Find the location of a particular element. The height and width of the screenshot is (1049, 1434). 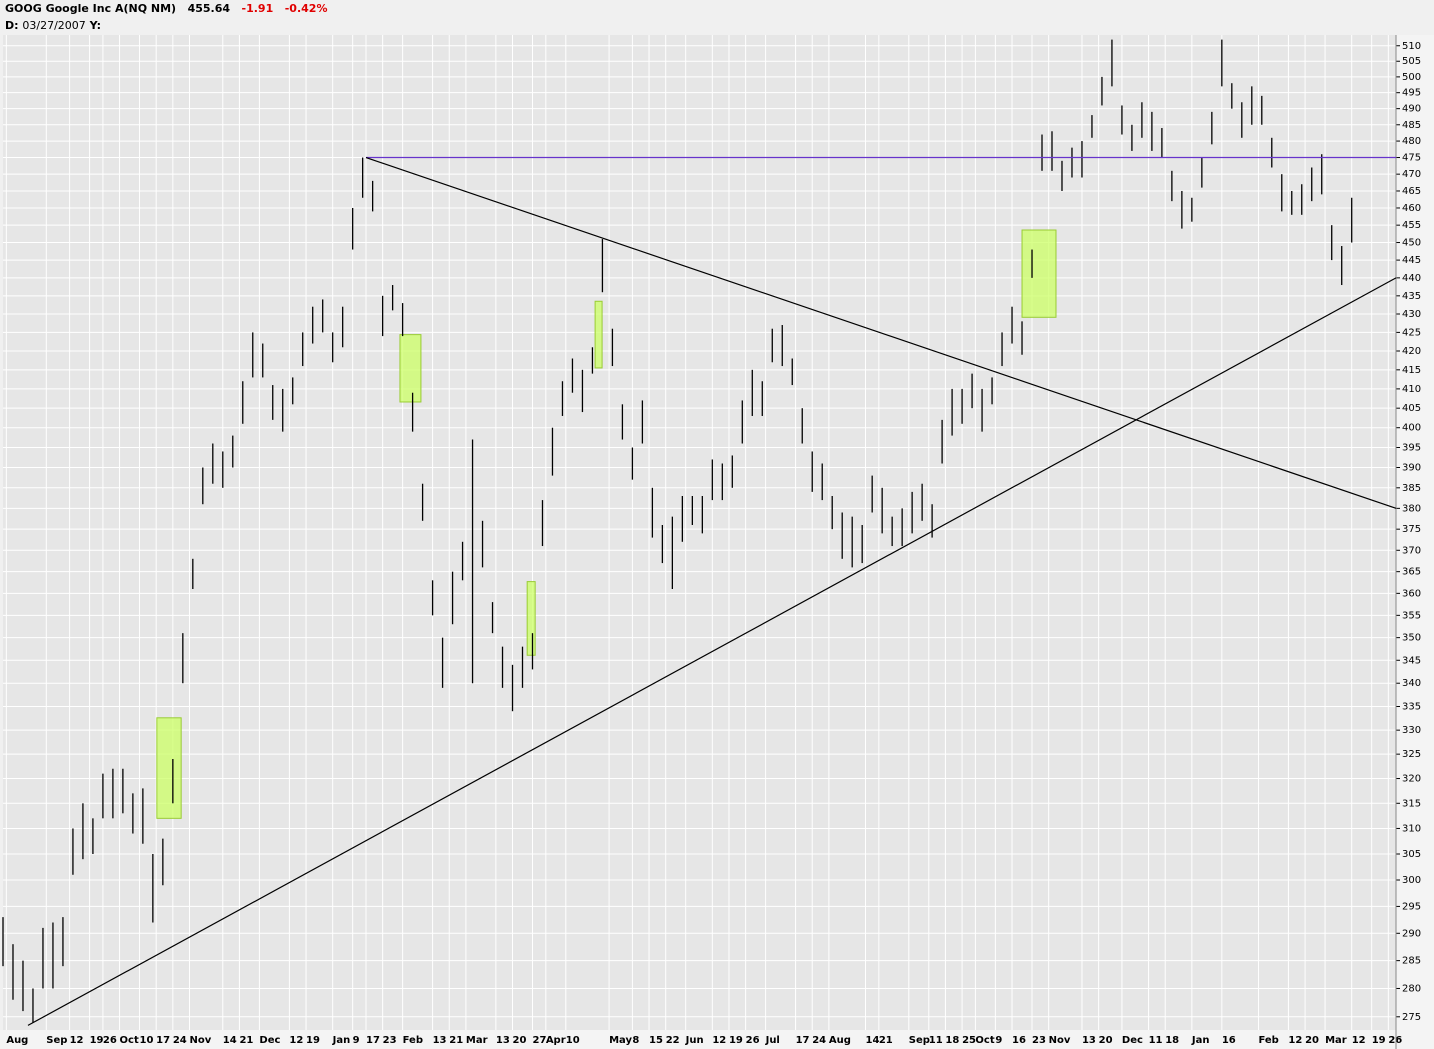

x-tick-label: 18 is located at coordinates (952, 1040).